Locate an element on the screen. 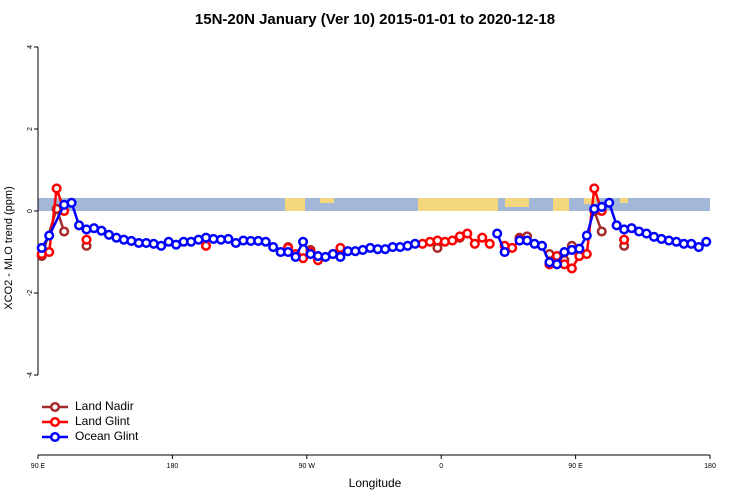 The height and width of the screenshot is (500, 750). legend-label: Ocean Glint is located at coordinates (107, 436).